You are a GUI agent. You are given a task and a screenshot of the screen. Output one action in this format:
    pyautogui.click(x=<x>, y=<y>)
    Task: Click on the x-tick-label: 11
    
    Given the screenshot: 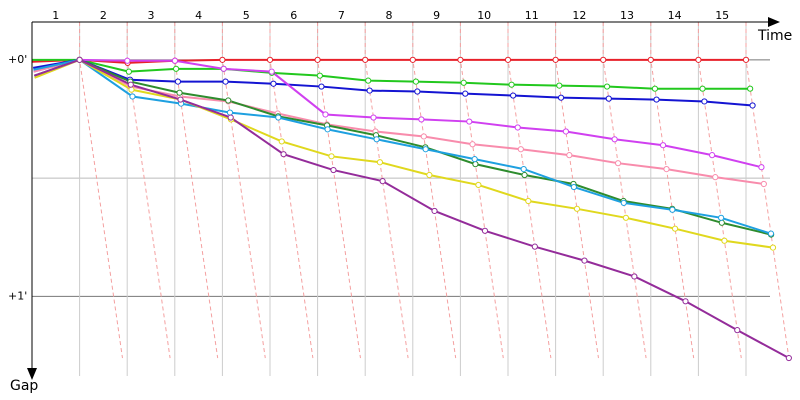 What is the action you would take?
    pyautogui.click(x=532, y=15)
    